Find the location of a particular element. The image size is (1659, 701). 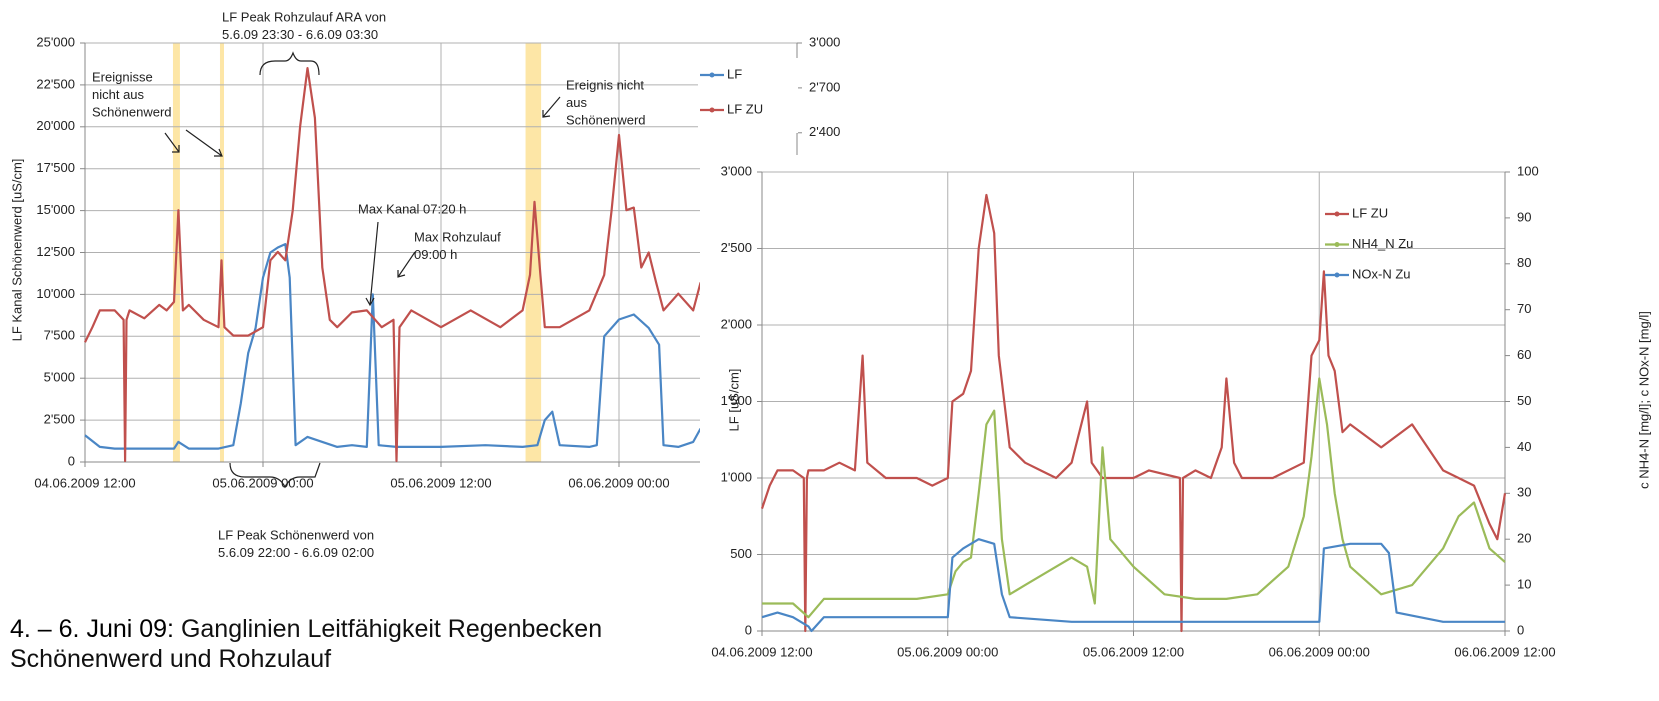

annotation: nicht aus is located at coordinates (118, 94).